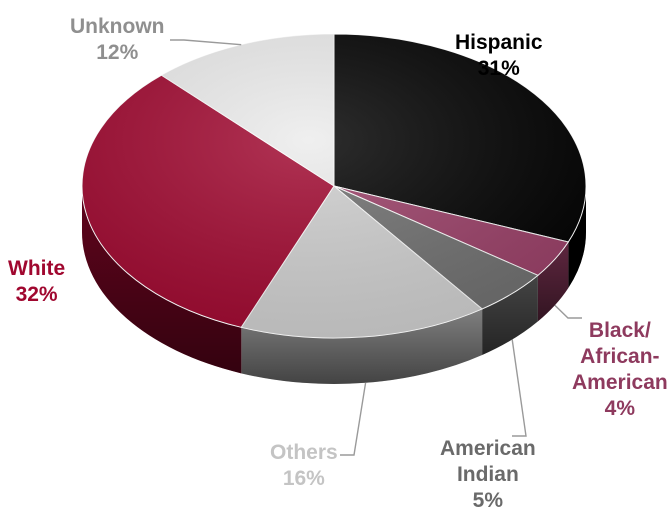 The image size is (669, 514). I want to click on label-american-indian-line1: American, so click(488, 448).